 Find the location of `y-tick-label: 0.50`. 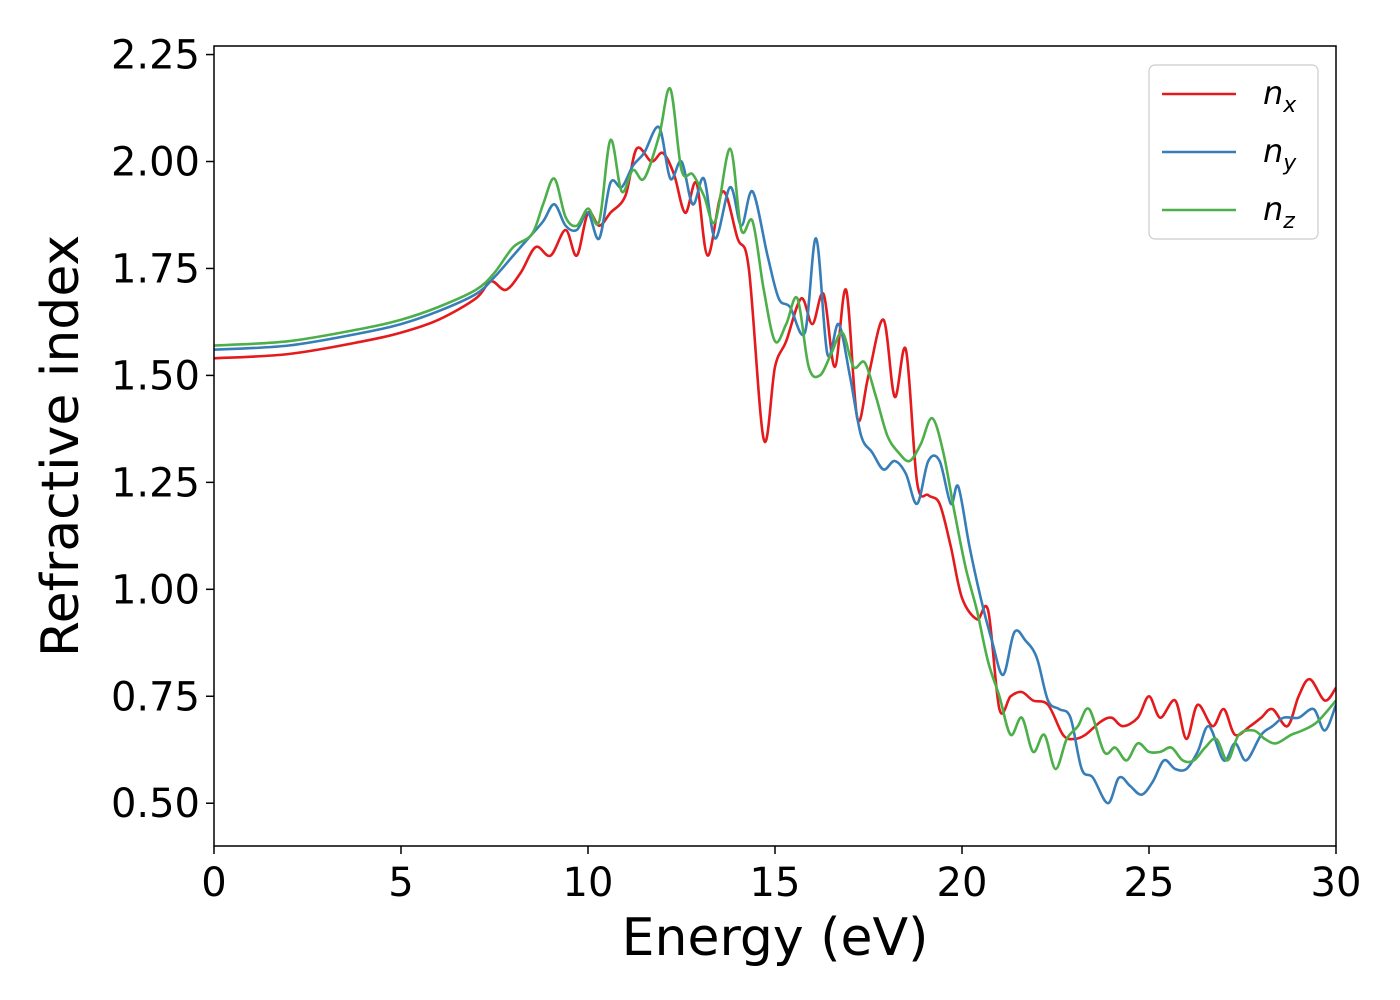

y-tick-label: 0.50 is located at coordinates (155, 804).